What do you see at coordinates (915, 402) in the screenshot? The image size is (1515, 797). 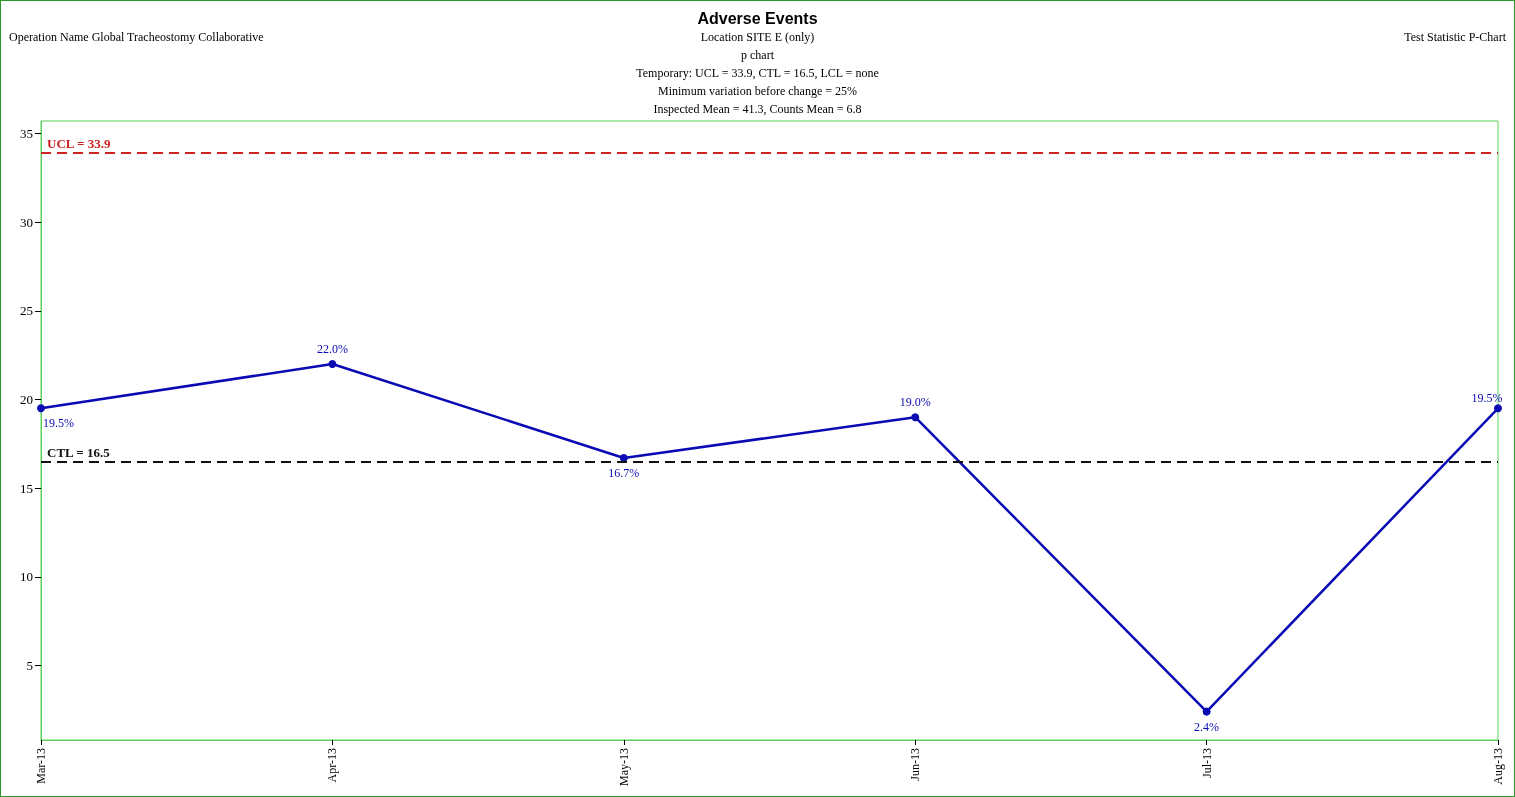 I see `data-label: 19.0%` at bounding box center [915, 402].